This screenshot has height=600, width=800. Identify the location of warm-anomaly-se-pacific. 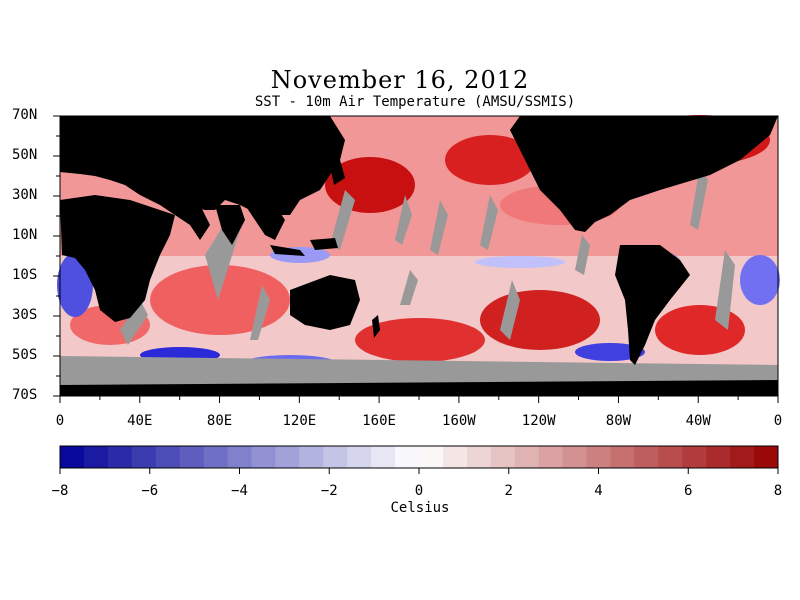
(540, 320).